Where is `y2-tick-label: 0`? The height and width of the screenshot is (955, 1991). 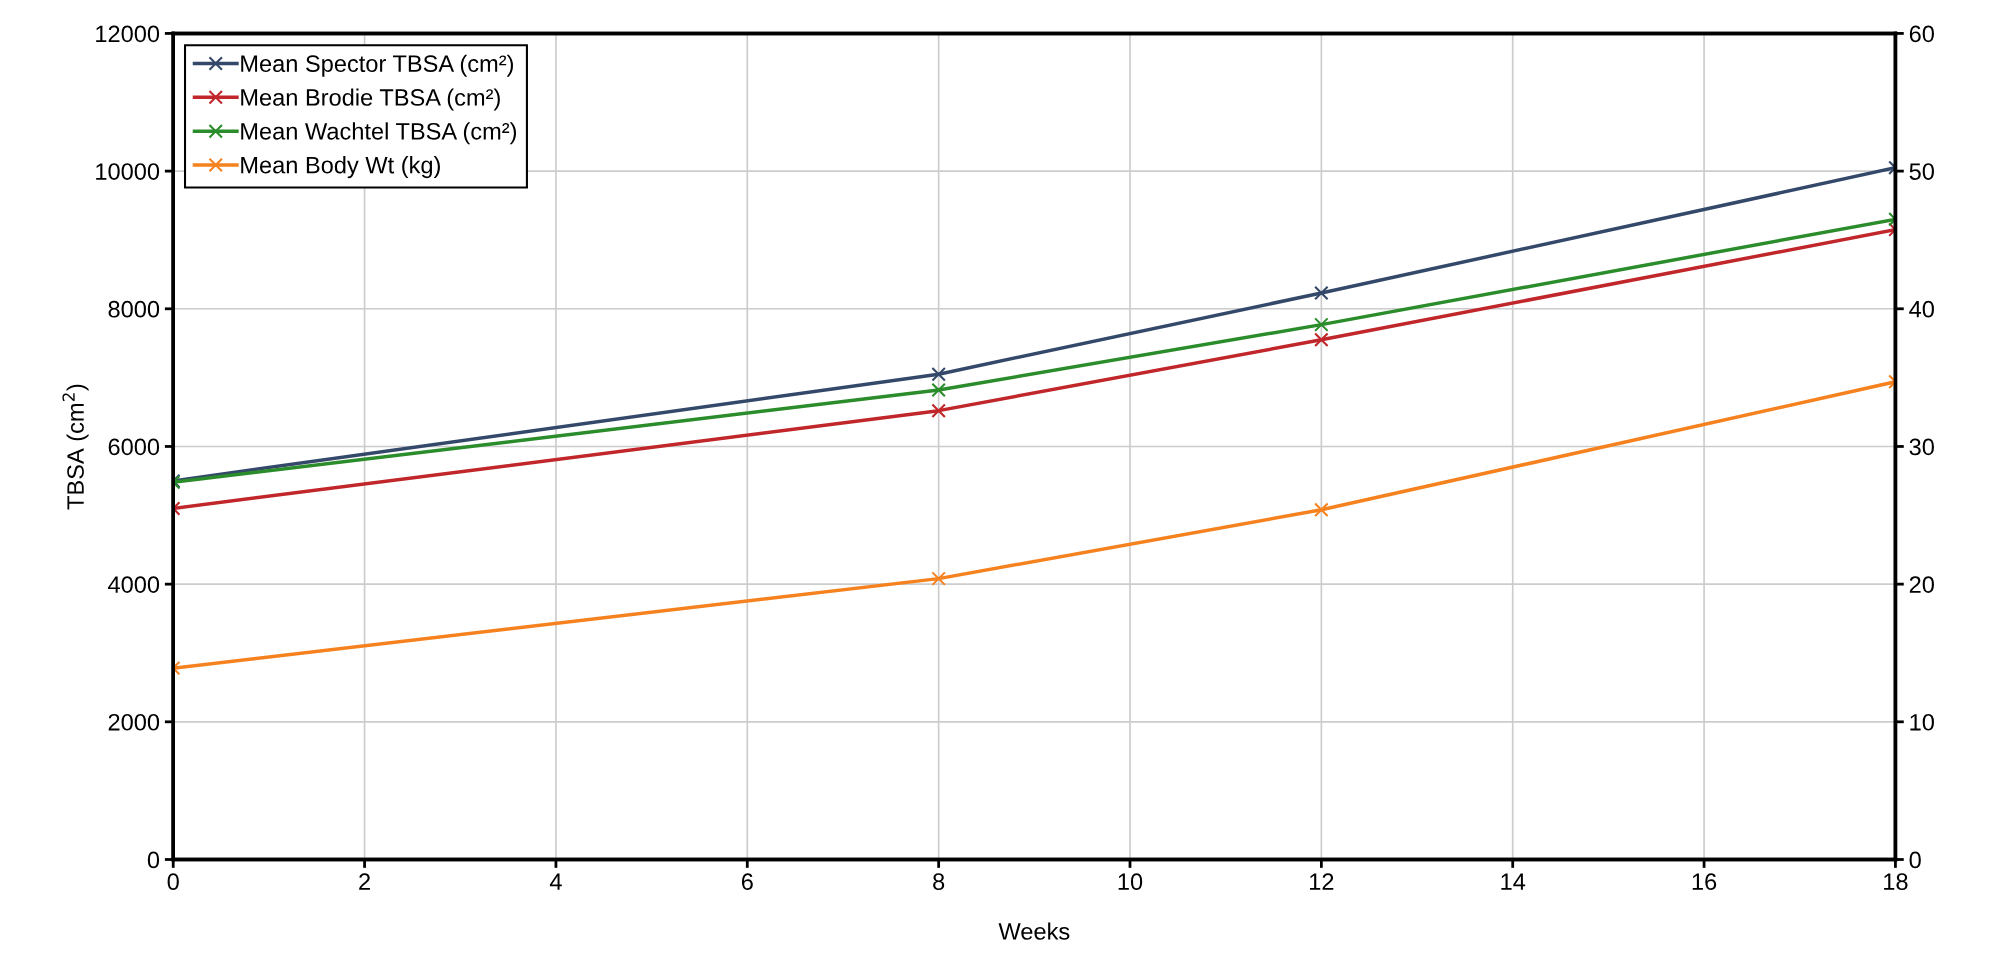
y2-tick-label: 0 is located at coordinates (1915, 860).